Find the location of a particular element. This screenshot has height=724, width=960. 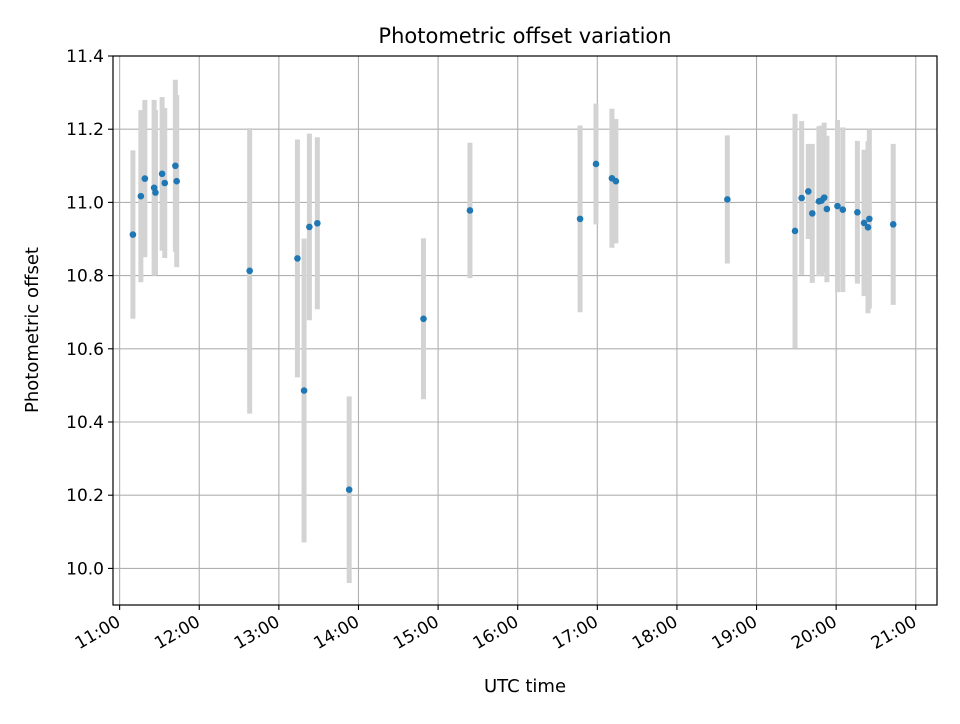

y-tick-label: 10.2 is located at coordinates (85, 496).